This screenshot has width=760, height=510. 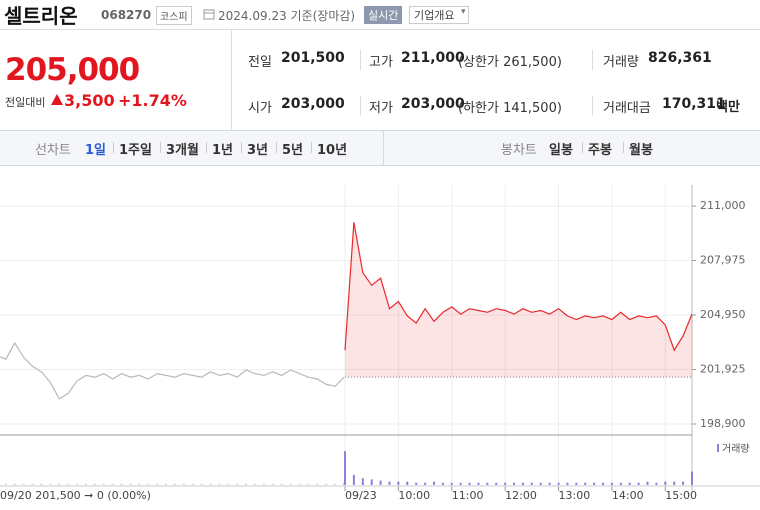 I want to click on x-tick-label: 13:00, so click(x=575, y=495).